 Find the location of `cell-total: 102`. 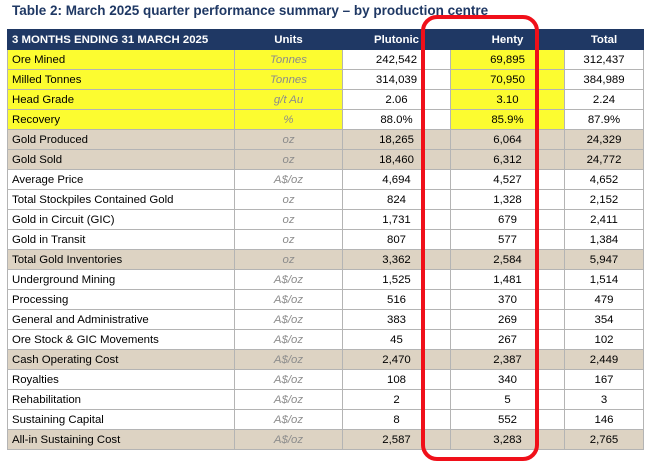

cell-total: 102 is located at coordinates (604, 339).